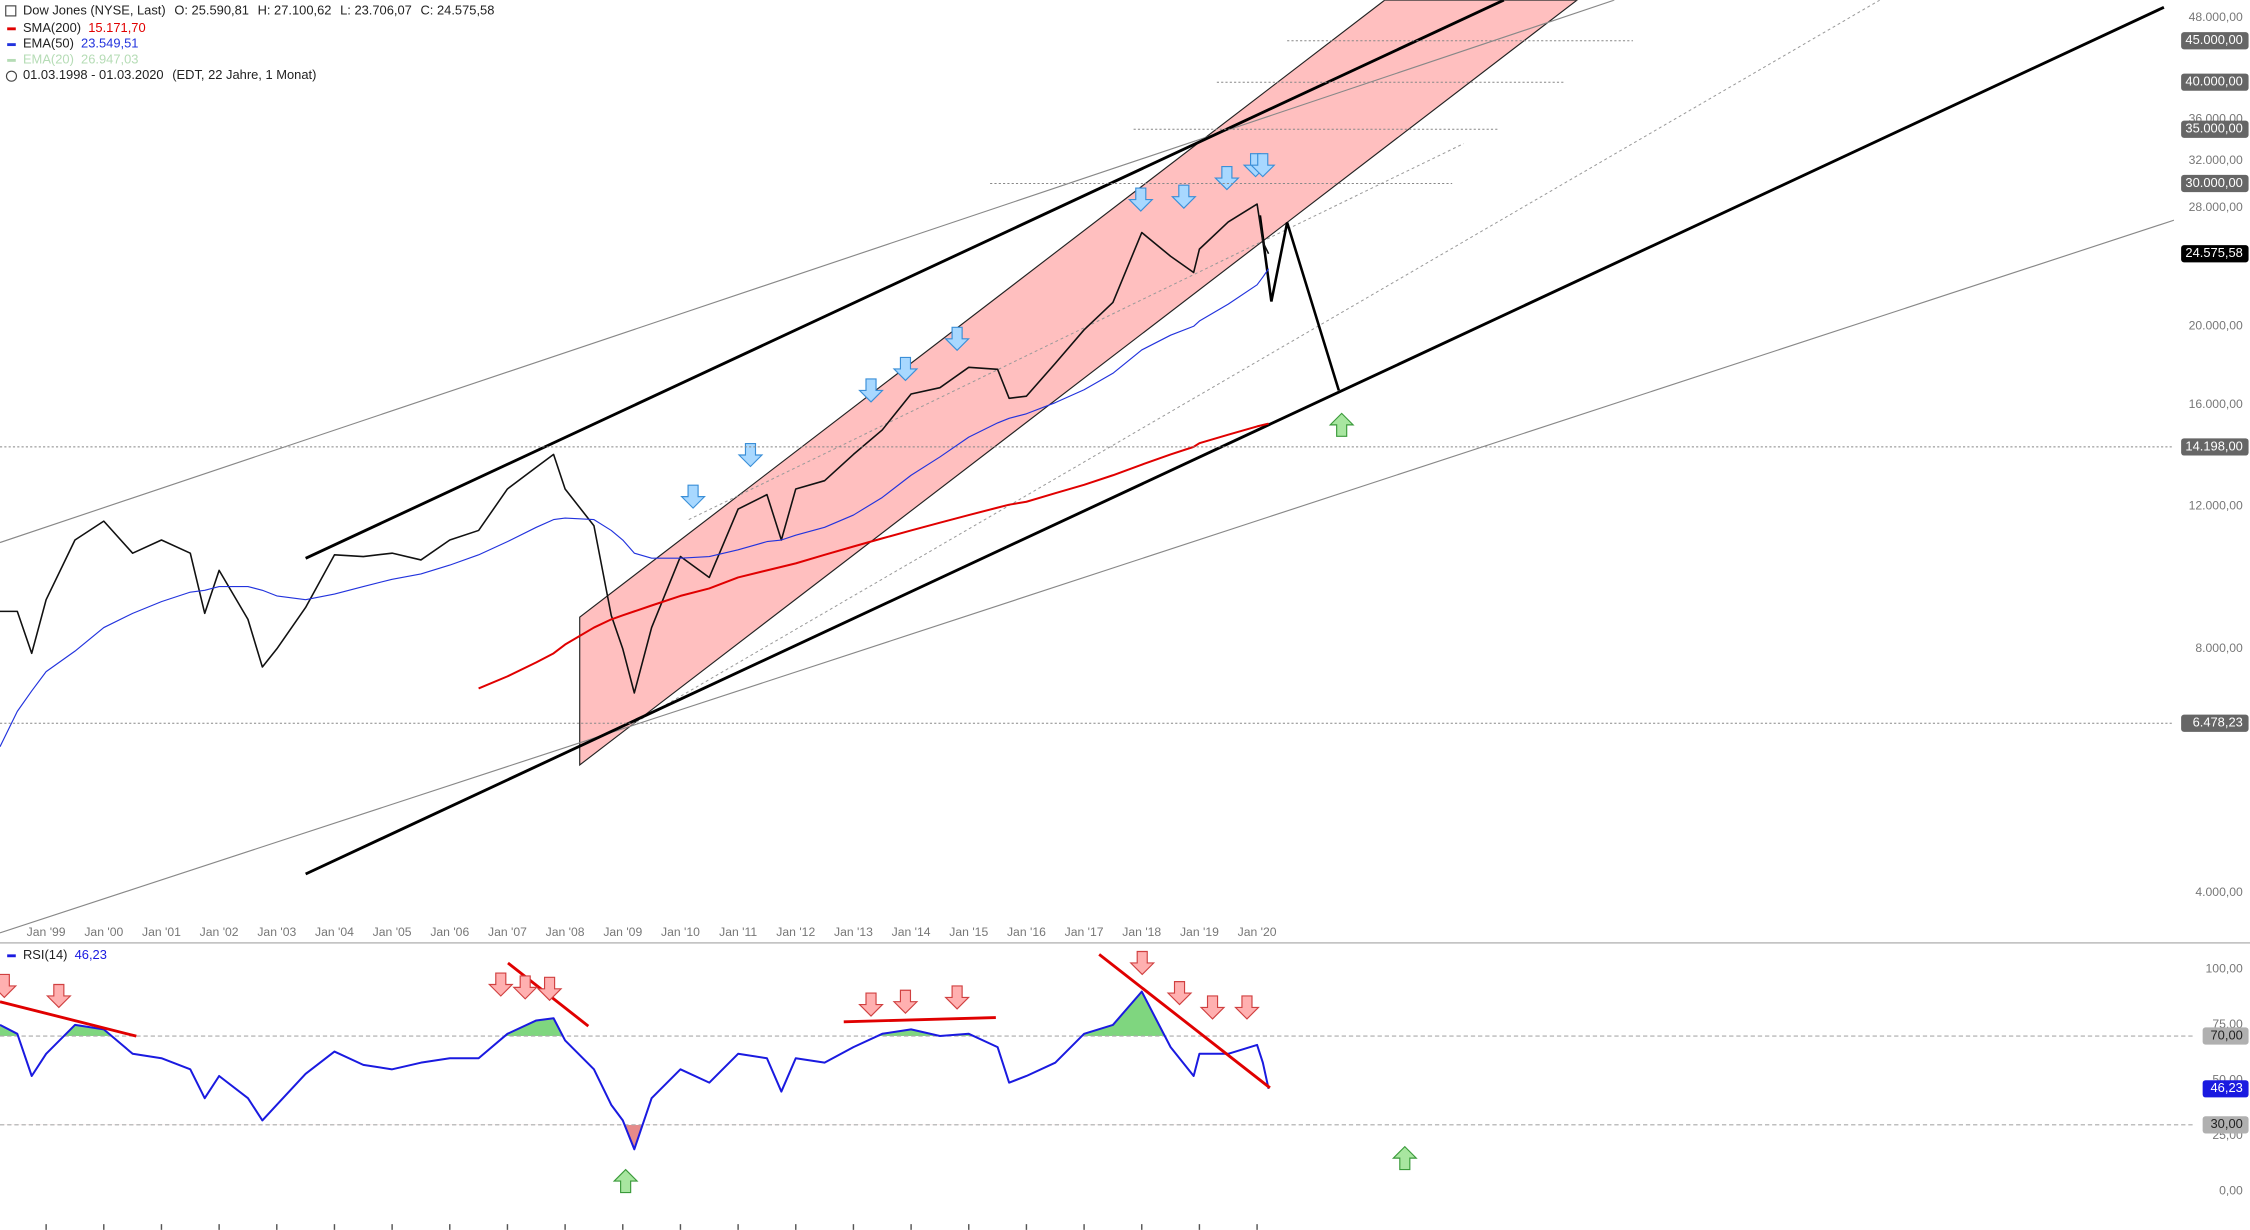  I want to click on x-tick-label: Jan '13, so click(853, 932).